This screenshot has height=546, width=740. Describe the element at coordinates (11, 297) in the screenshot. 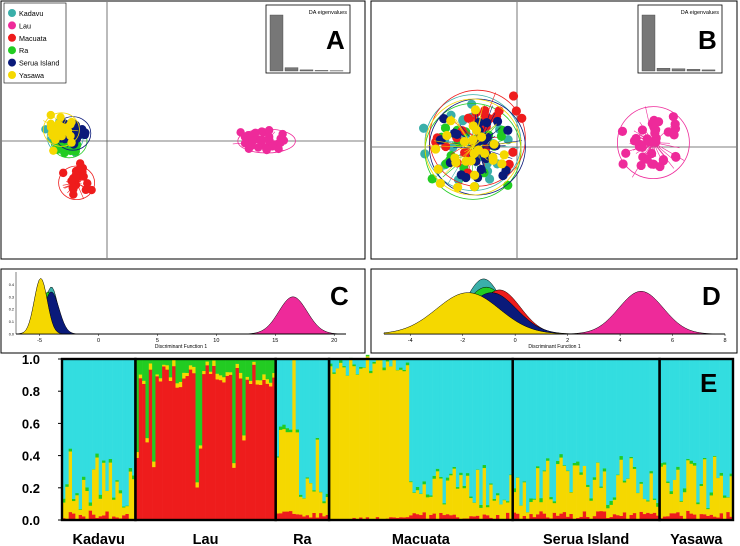

I see `y-tick-label: 0.3` at that location.